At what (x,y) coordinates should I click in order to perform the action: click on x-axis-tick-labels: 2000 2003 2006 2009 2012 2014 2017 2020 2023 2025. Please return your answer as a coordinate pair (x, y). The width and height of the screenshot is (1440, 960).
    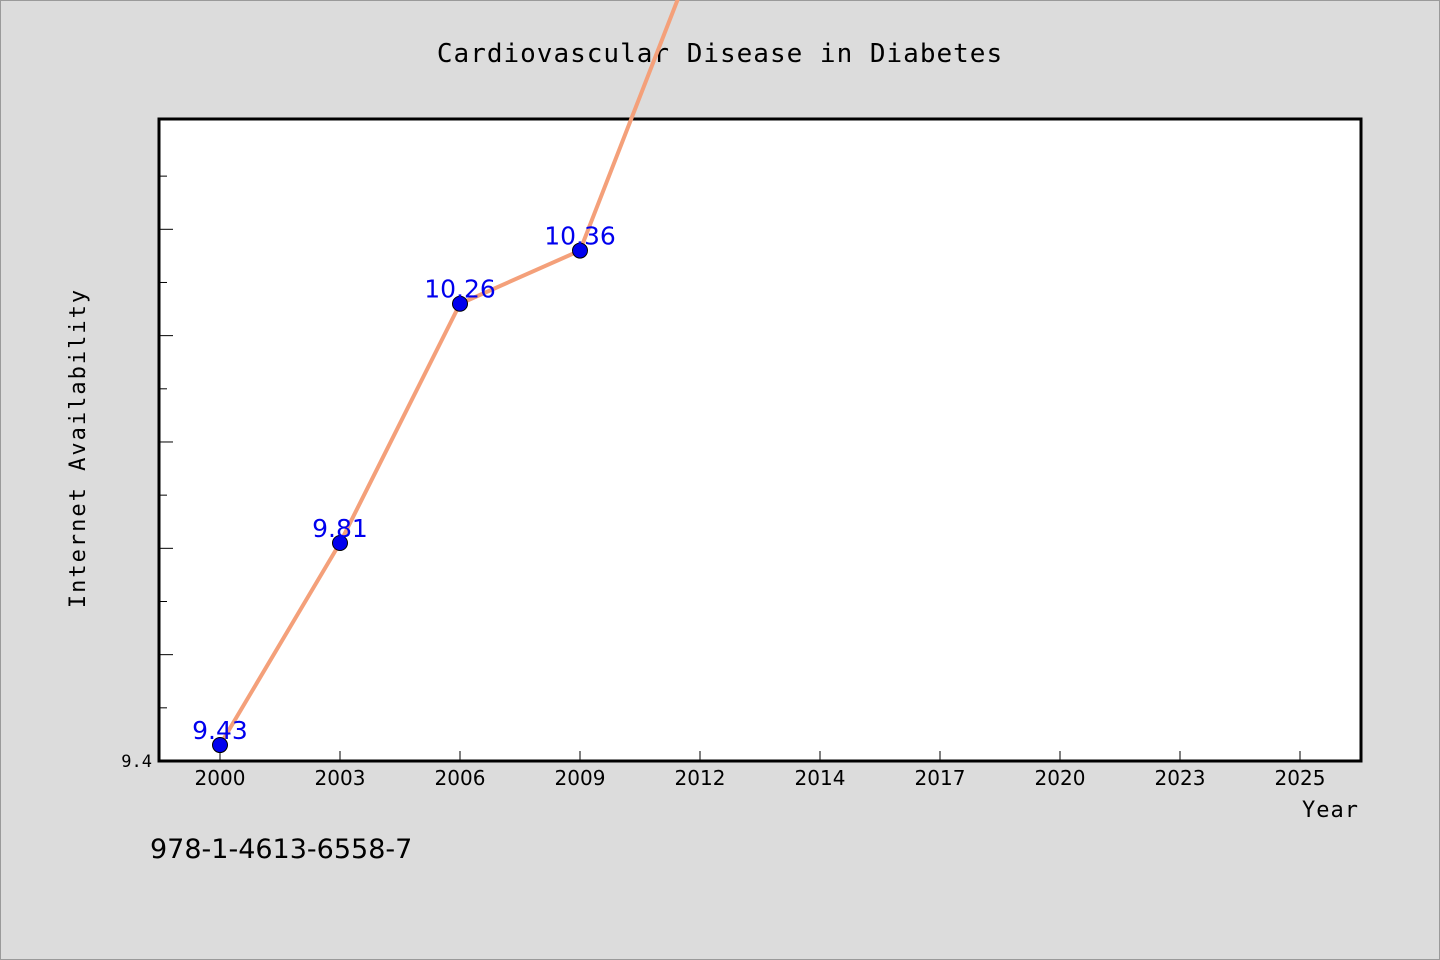
    Looking at the image, I should click on (760, 778).